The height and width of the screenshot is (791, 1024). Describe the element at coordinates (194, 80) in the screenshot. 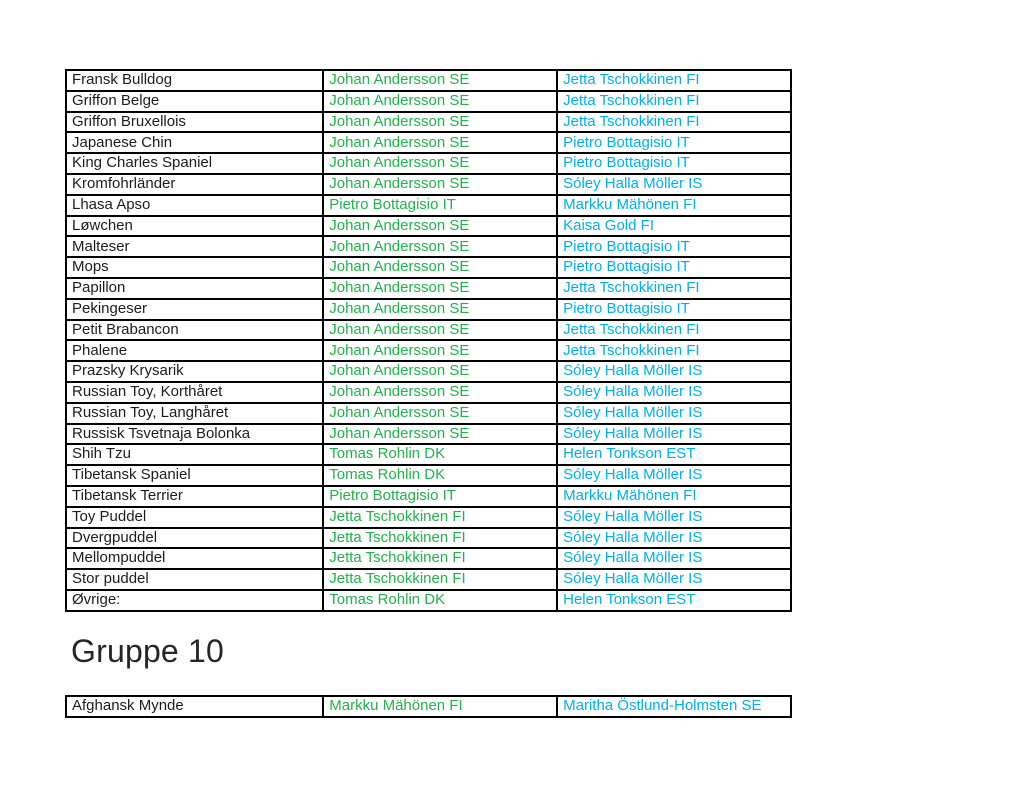

I see `breed-cell: Fransk Bulldog` at that location.